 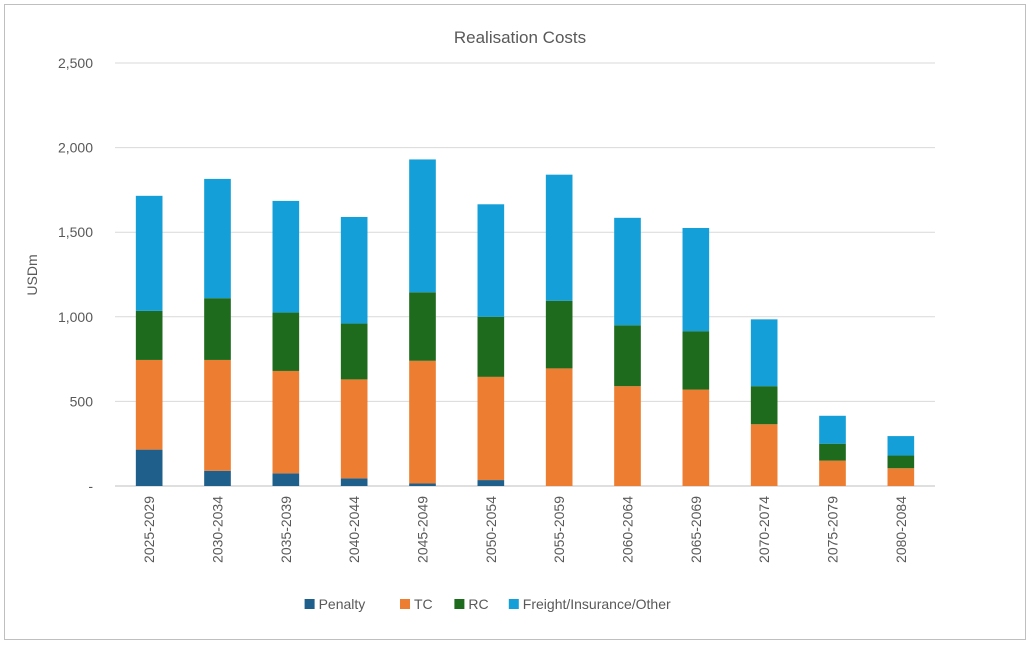 What do you see at coordinates (90, 486) in the screenshot?
I see `y-tick-label: -` at bounding box center [90, 486].